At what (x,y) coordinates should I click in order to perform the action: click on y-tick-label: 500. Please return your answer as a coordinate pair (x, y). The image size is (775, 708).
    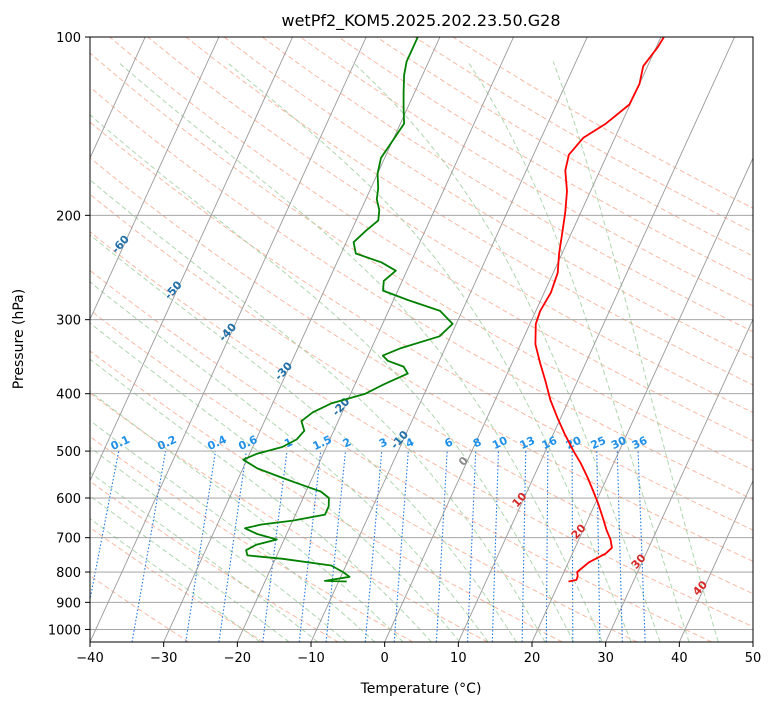
    Looking at the image, I should click on (68, 452).